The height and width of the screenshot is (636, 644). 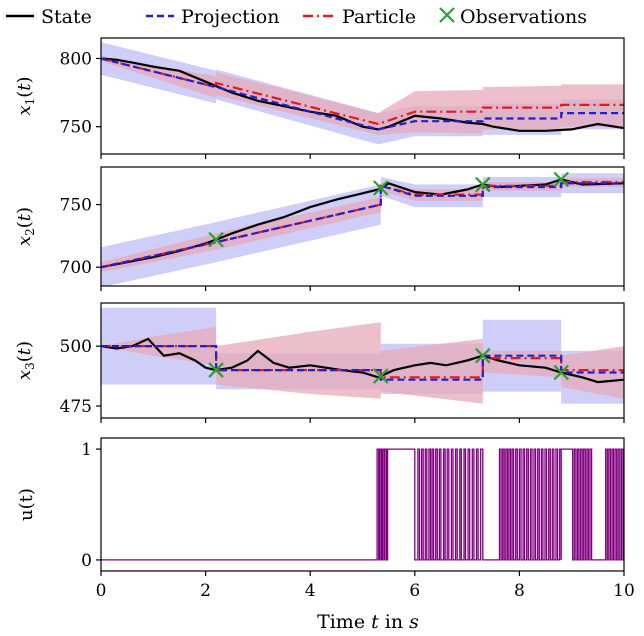 I want to click on y-tick-label: 700, so click(x=76, y=268).